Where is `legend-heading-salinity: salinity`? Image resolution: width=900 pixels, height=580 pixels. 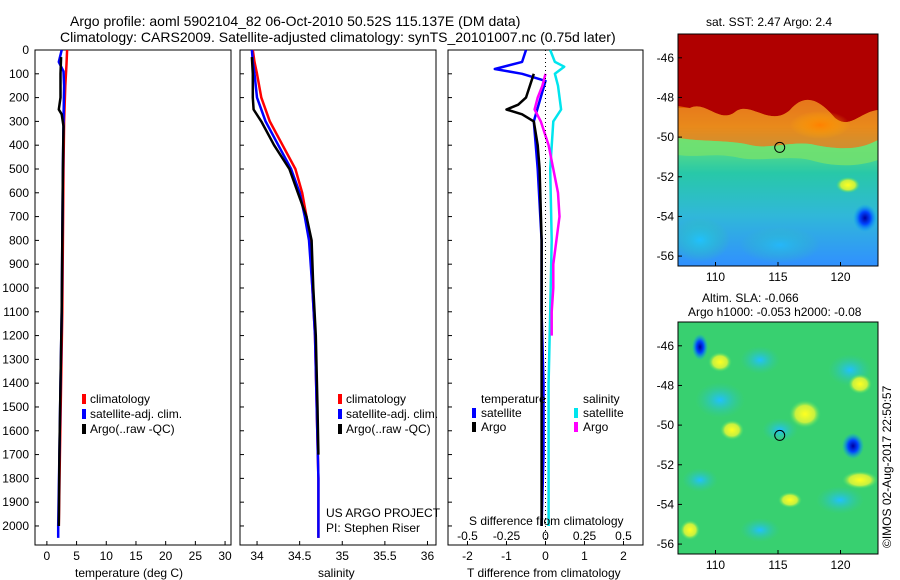 legend-heading-salinity: salinity is located at coordinates (601, 399).